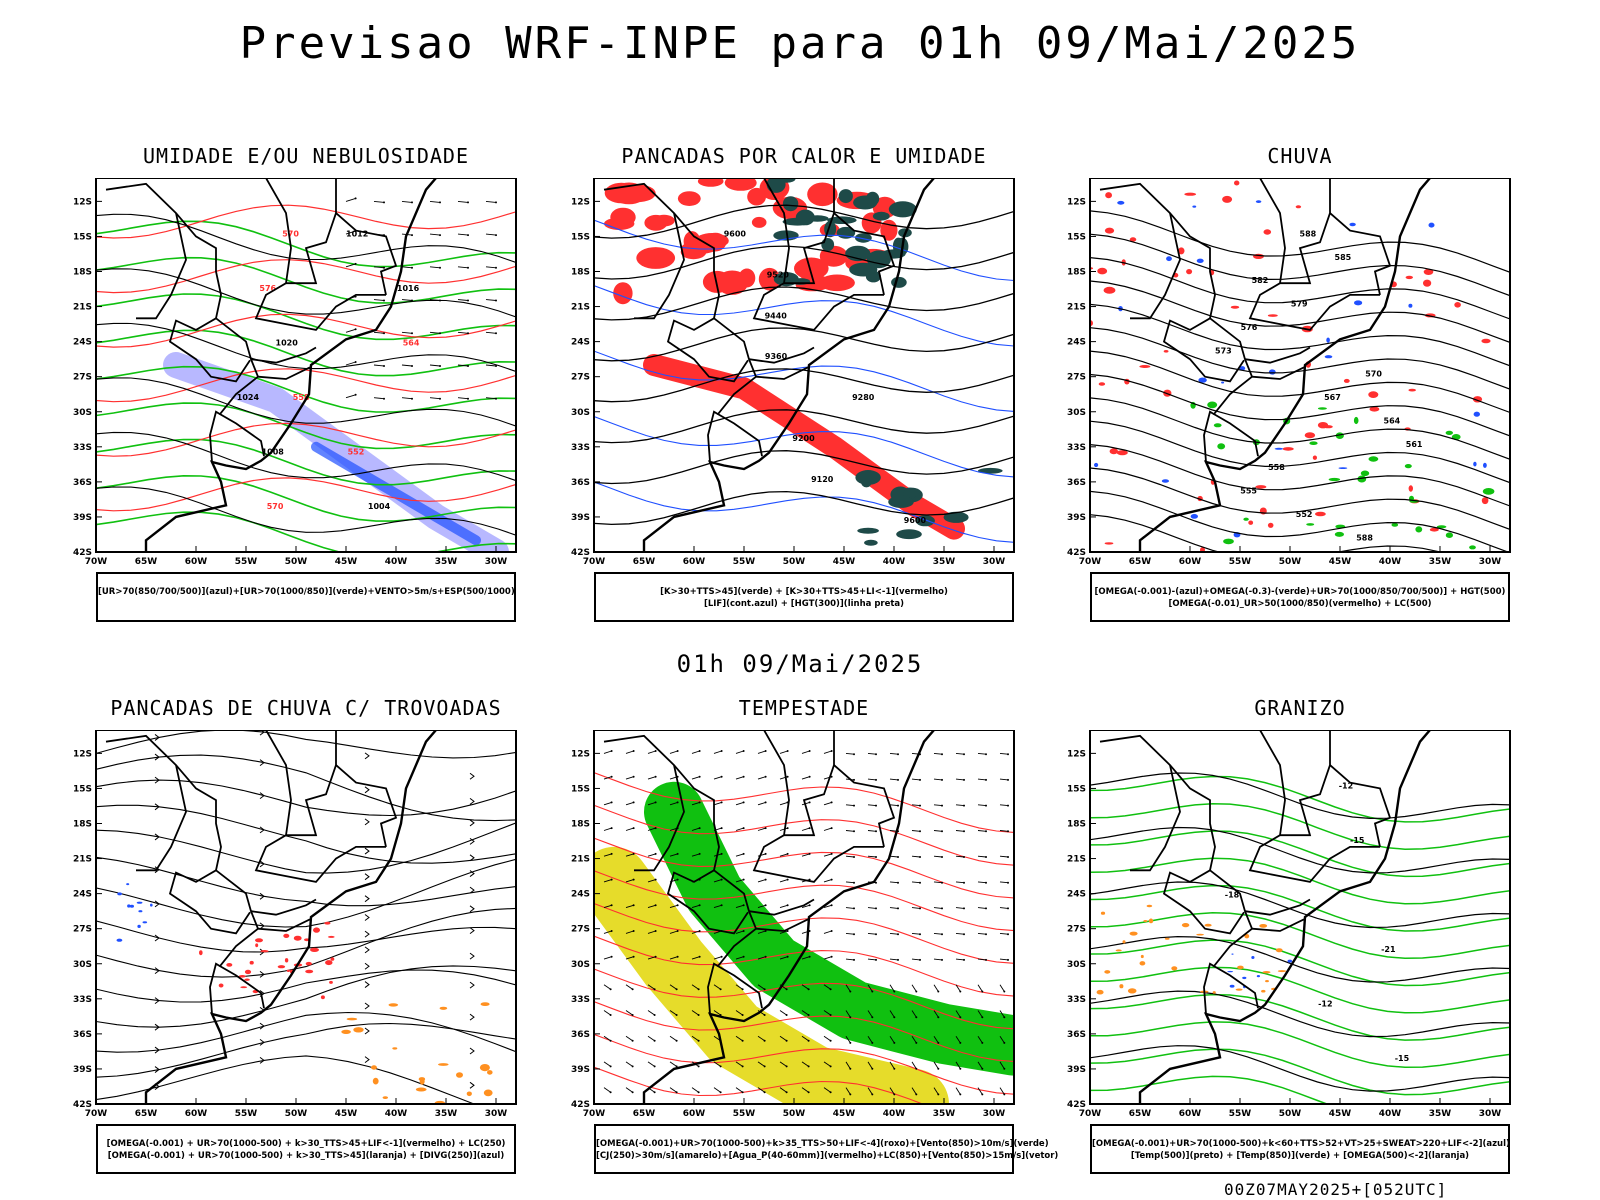 This screenshot has height=1200, width=1600. What do you see at coordinates (82, 930) in the screenshot?
I see `y-tick-label: 27S` at bounding box center [82, 930].